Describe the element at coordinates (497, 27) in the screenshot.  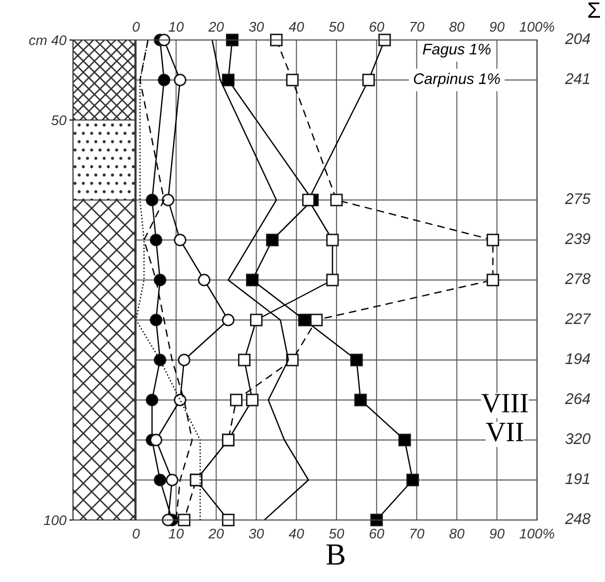
I see `x2-tick-label: 90` at that location.